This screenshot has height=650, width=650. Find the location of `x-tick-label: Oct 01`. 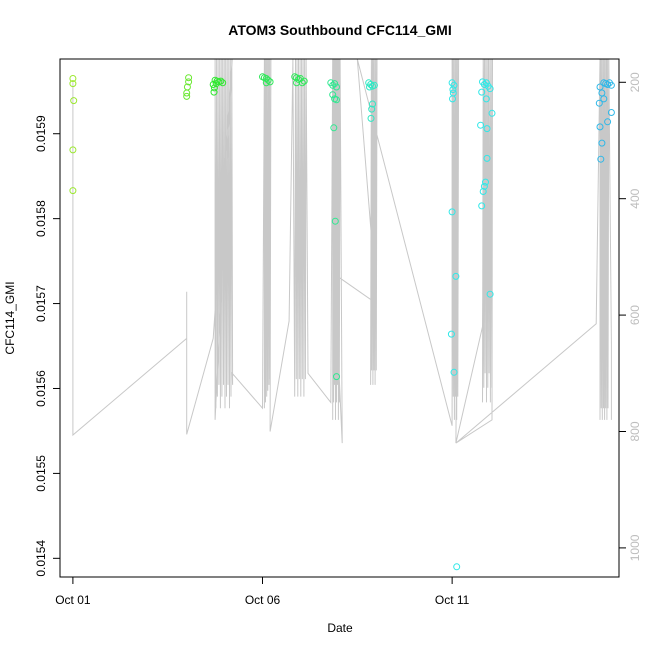

x-tick-label: Oct 01 is located at coordinates (73, 600).